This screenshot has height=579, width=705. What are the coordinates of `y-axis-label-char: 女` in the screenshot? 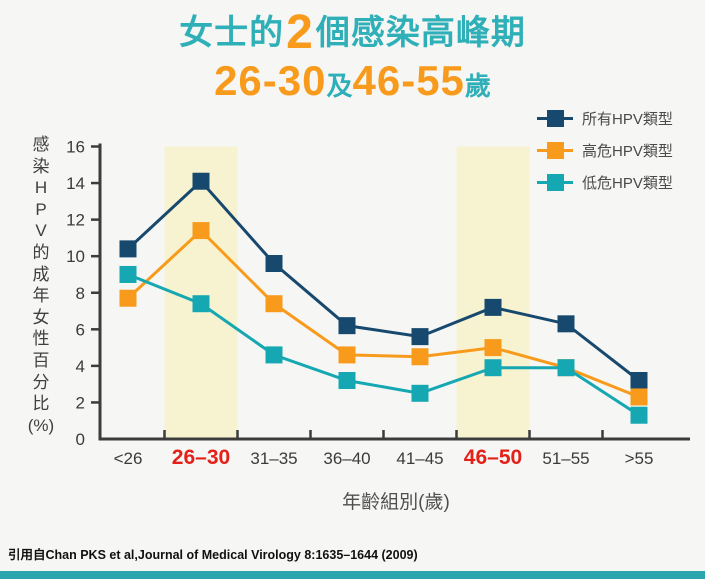 It's located at (41, 317).